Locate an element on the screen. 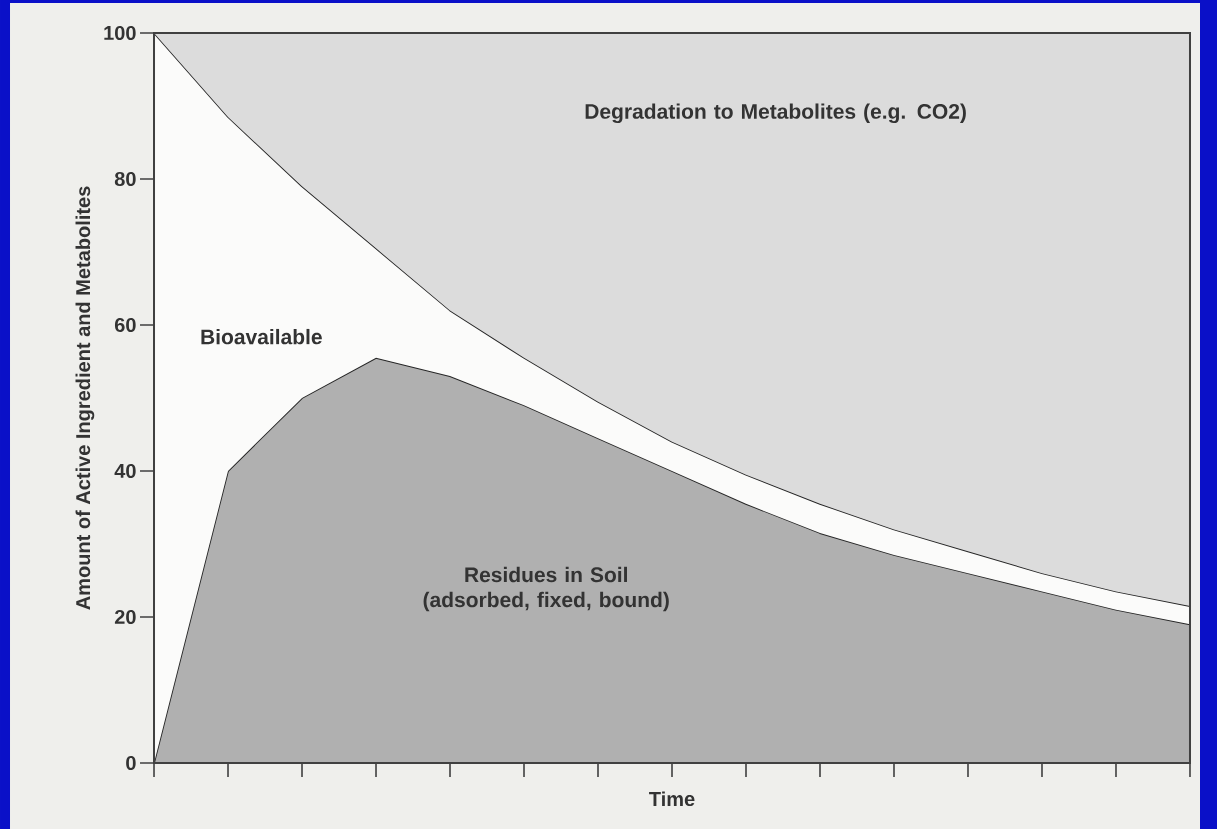  y-tick-label: 60 is located at coordinates (125, 325).